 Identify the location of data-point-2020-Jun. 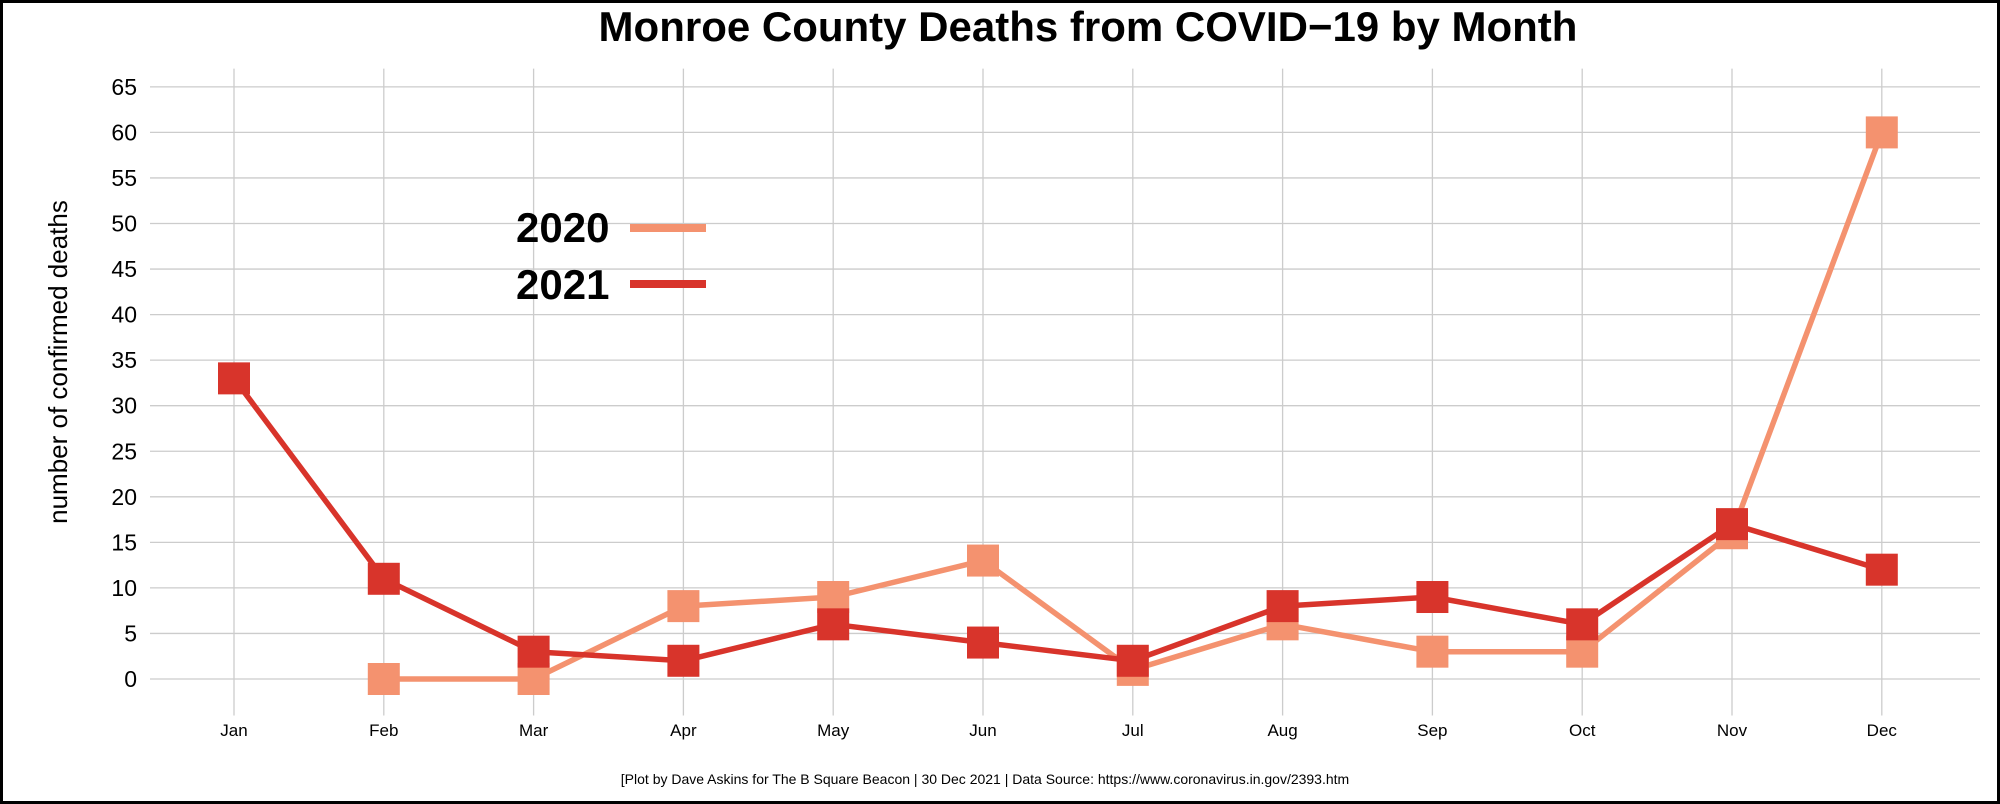
(983, 560).